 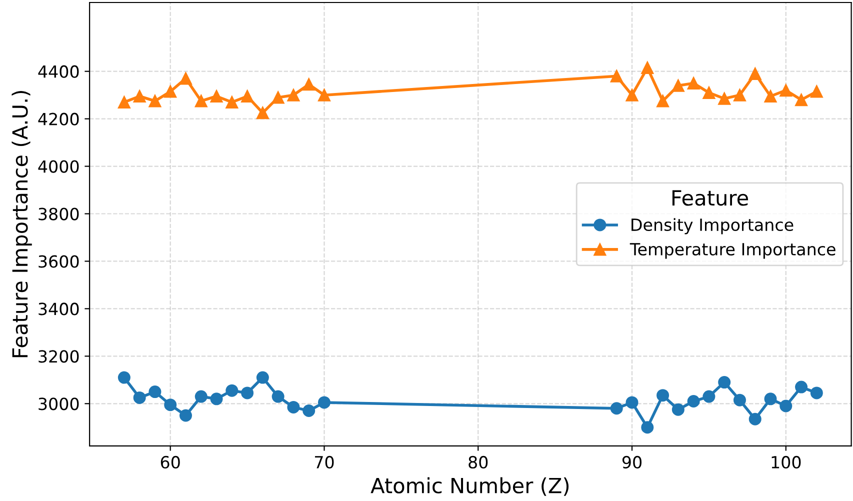 I want to click on x-tick-label: 90, so click(x=632, y=462).